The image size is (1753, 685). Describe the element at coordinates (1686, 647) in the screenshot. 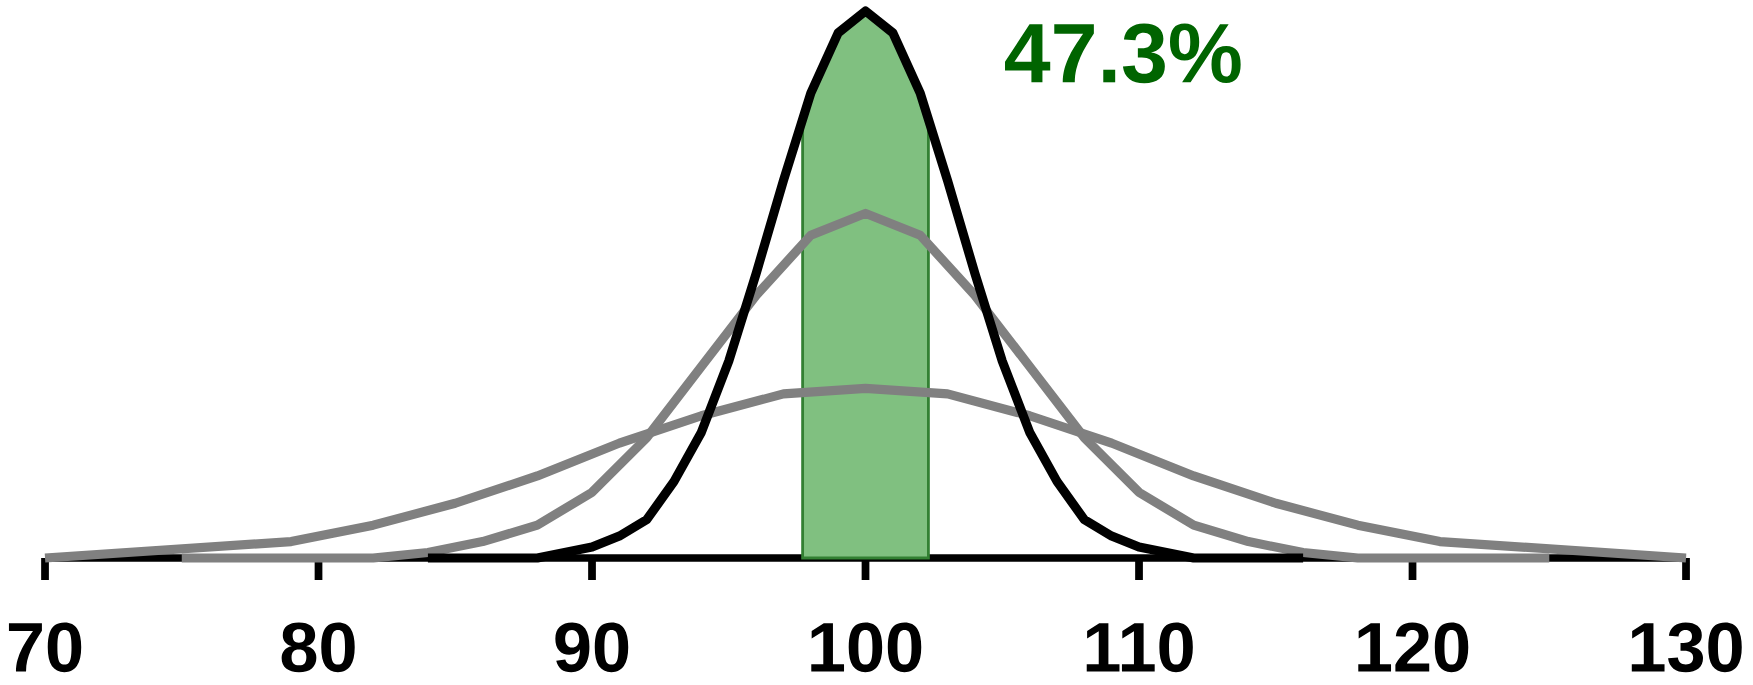

I see `x-tick-label: 130` at that location.